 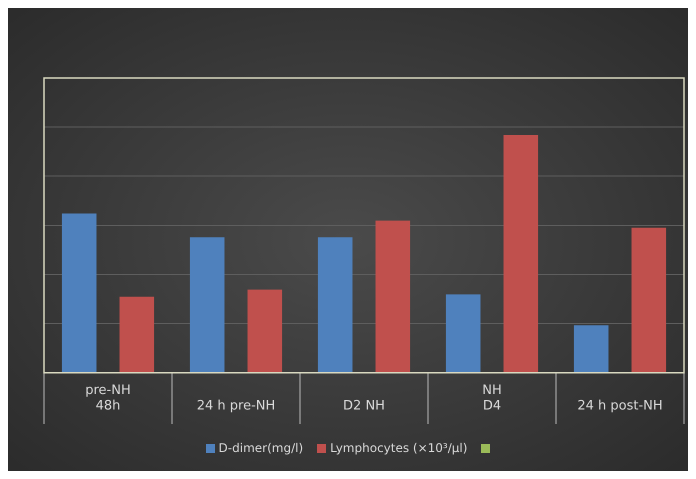 What do you see at coordinates (364, 406) in the screenshot?
I see `x-tick-label: D2 NH` at bounding box center [364, 406].